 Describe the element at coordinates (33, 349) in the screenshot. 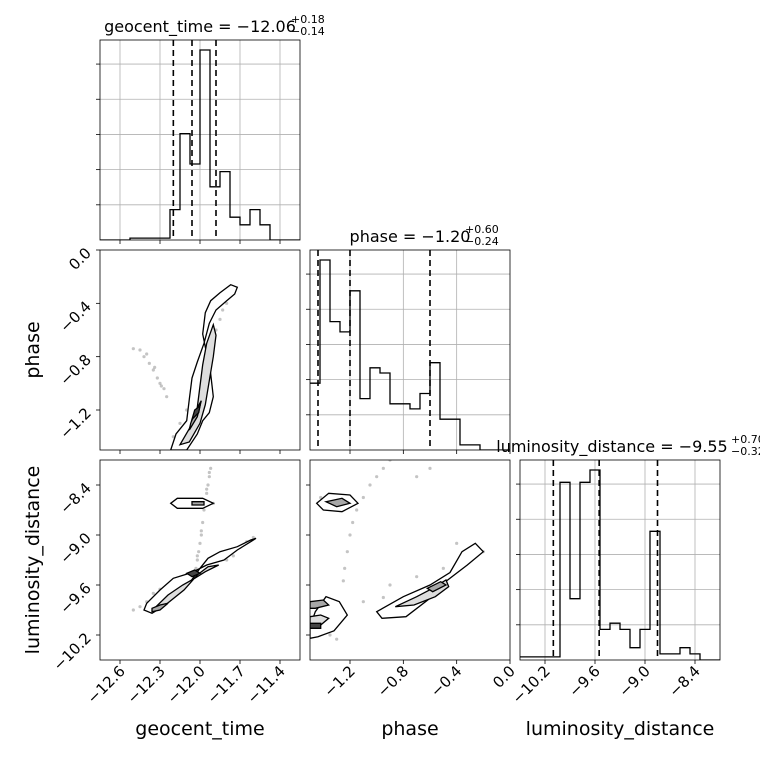

I see `ylabel-phase: phase` at that location.